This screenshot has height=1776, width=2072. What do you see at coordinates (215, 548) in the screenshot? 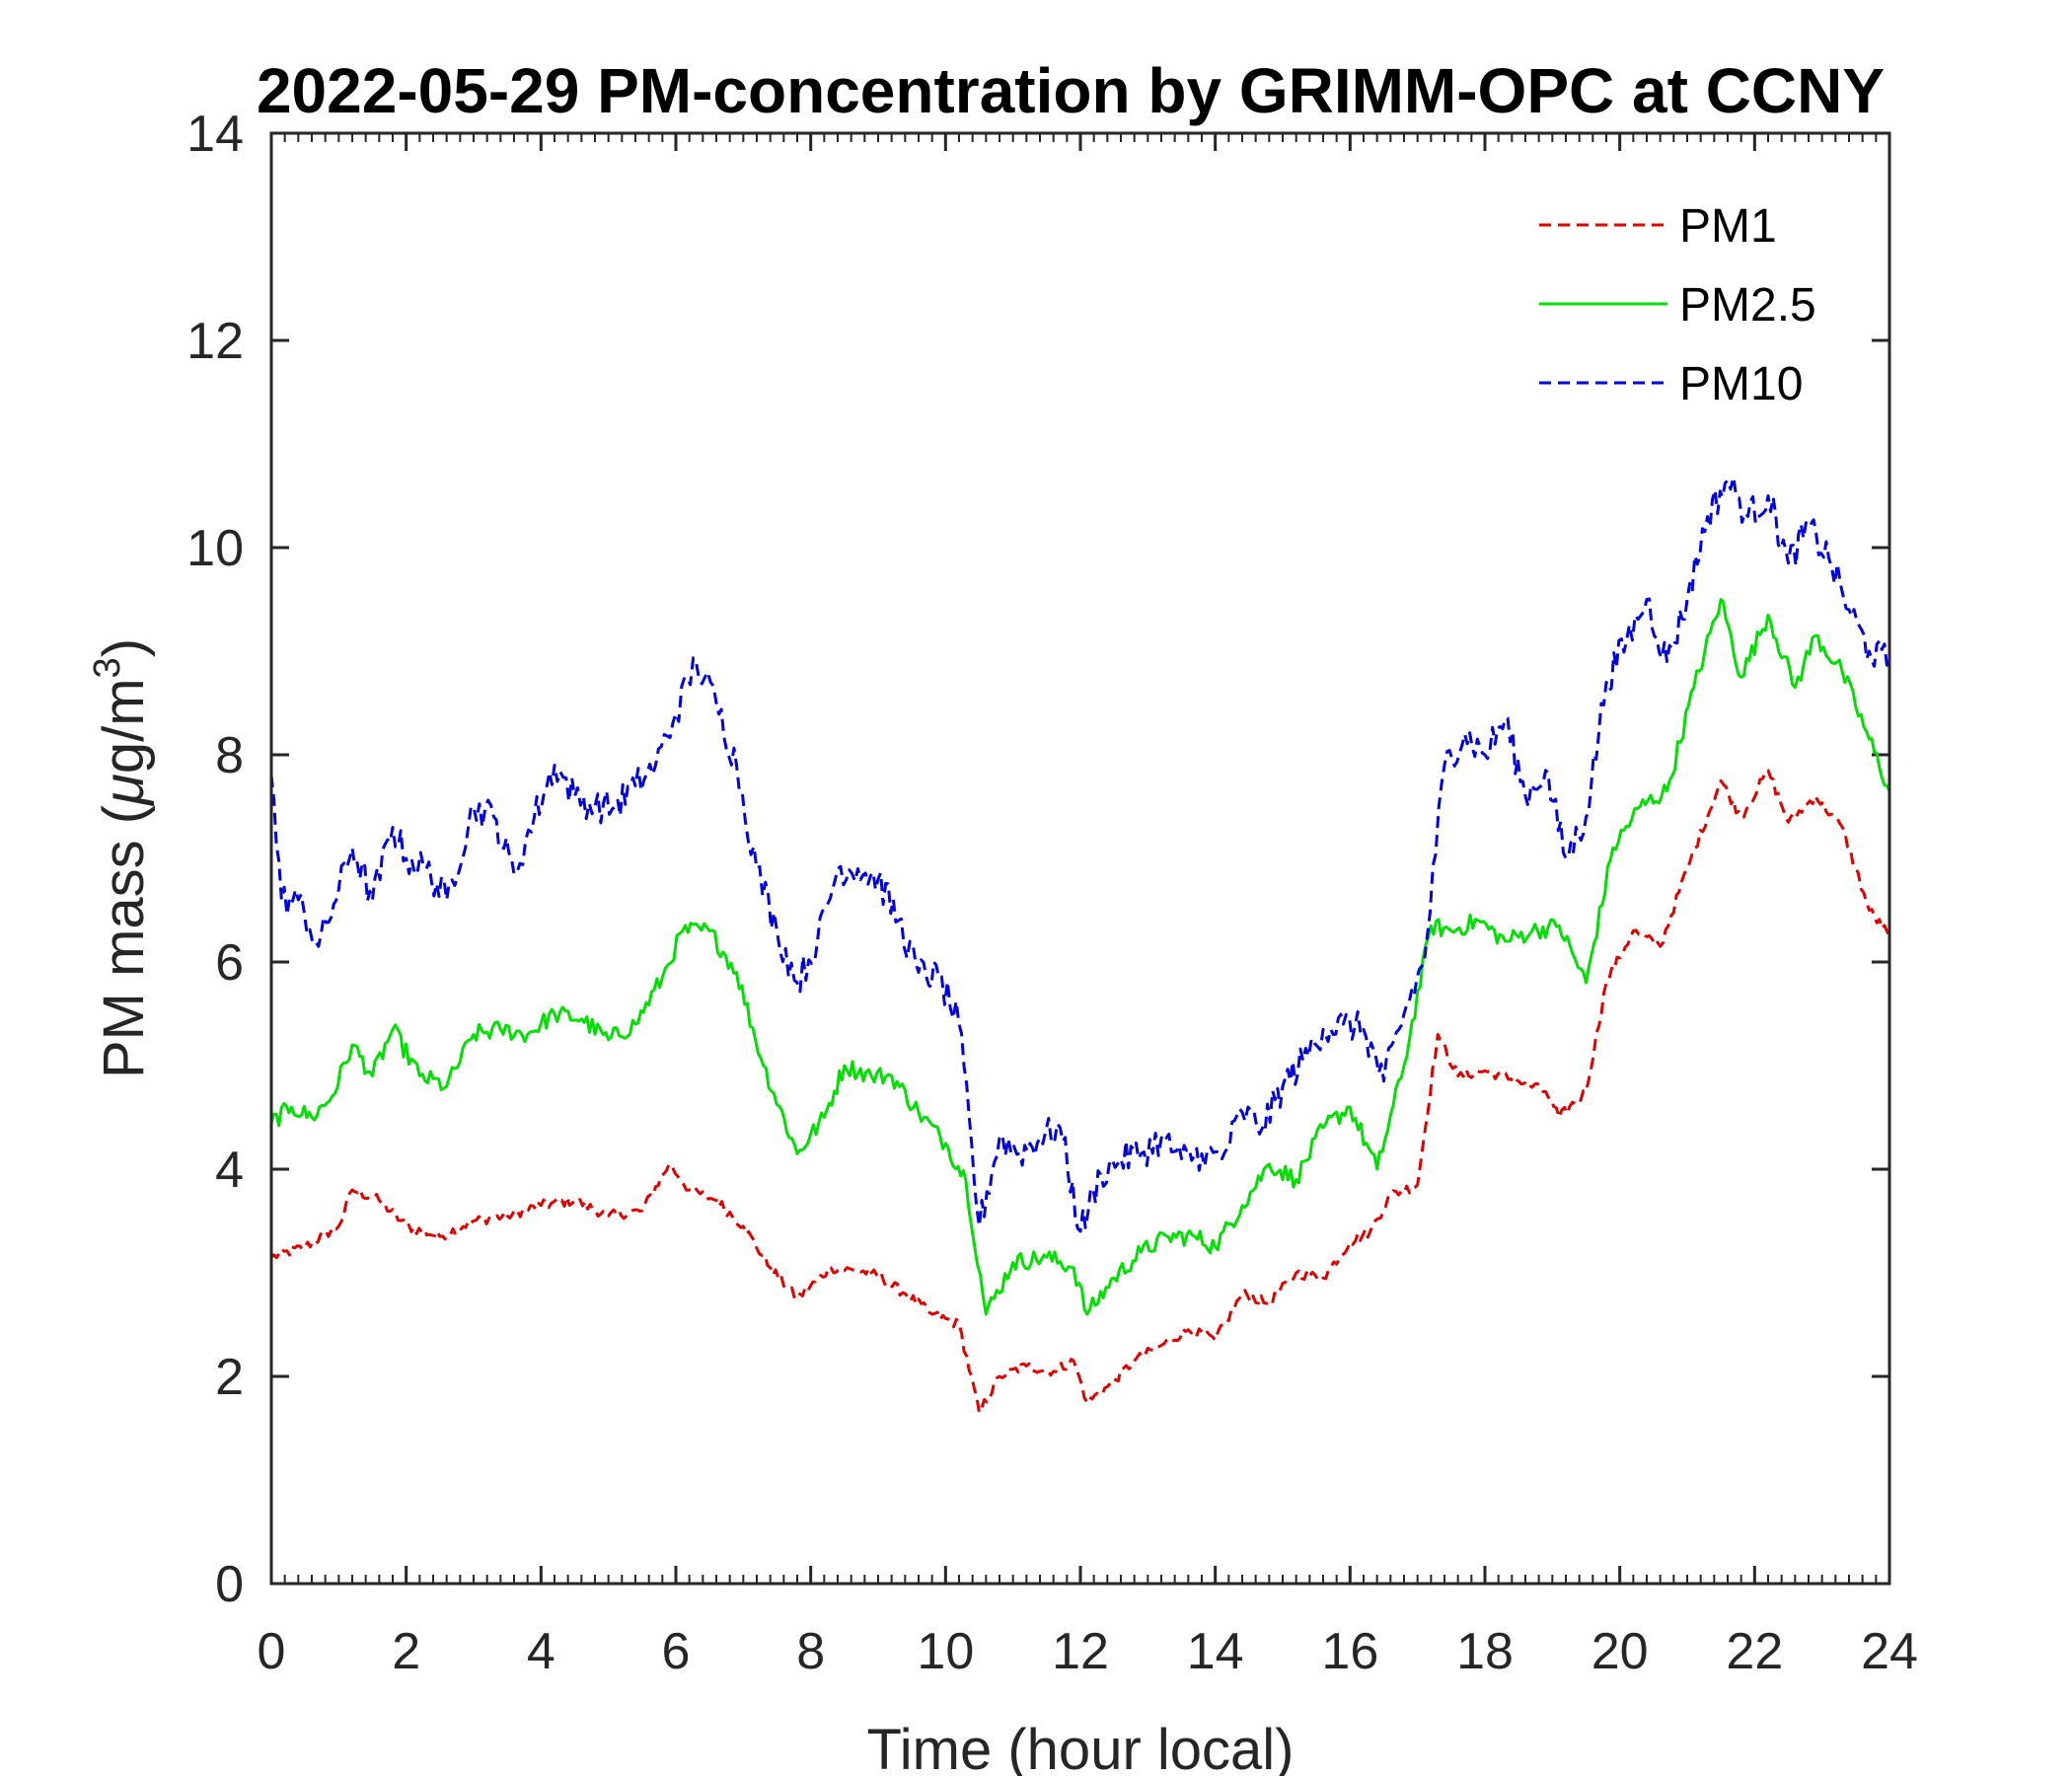
I see `y-tick-label: 10` at bounding box center [215, 548].